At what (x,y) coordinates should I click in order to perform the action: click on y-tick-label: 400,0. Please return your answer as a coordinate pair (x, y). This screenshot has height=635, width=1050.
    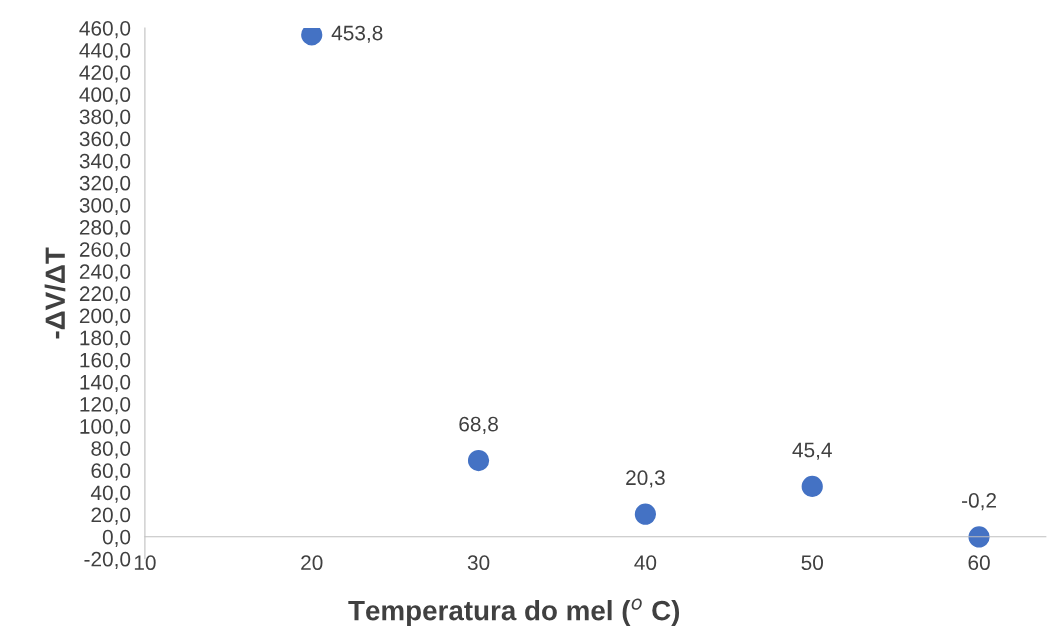
    Looking at the image, I should click on (105, 96).